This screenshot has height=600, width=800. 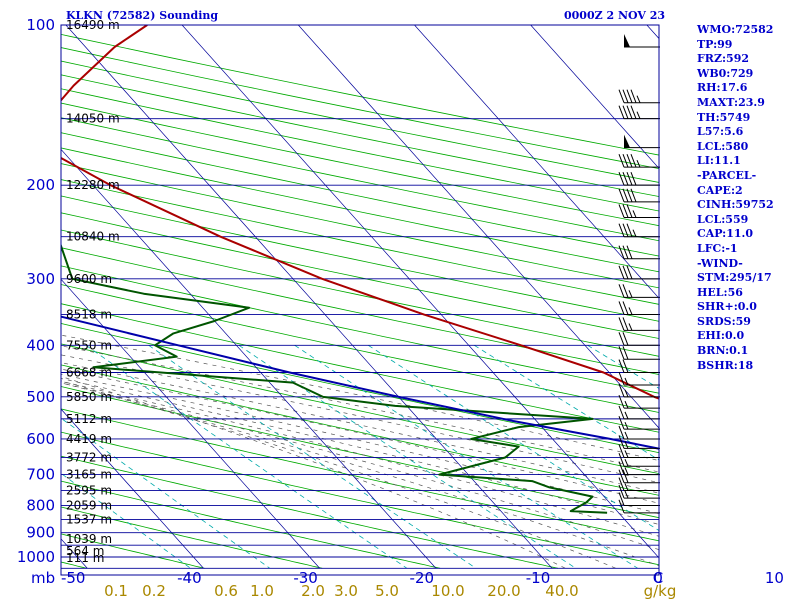 What do you see at coordinates (561, 591) in the screenshot?
I see `mixing-ratio-tick-label: 40.0` at bounding box center [561, 591].